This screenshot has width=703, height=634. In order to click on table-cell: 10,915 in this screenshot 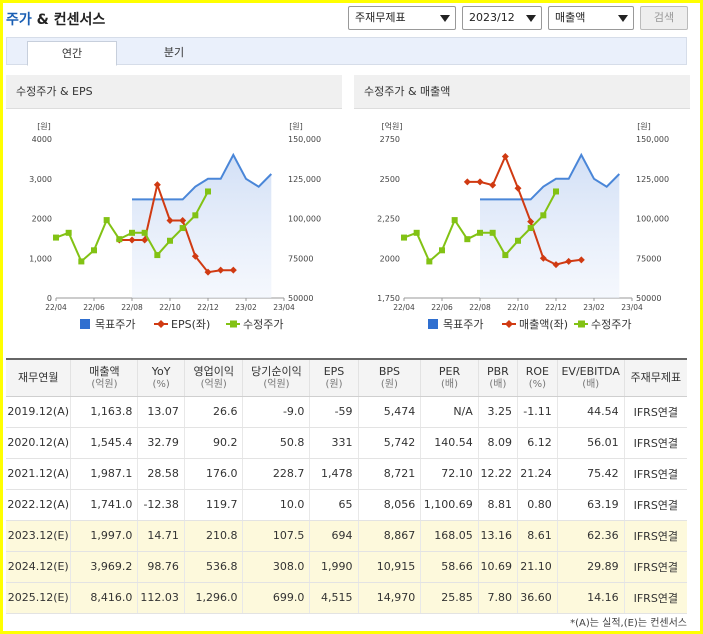, I will do `click(390, 567)`.